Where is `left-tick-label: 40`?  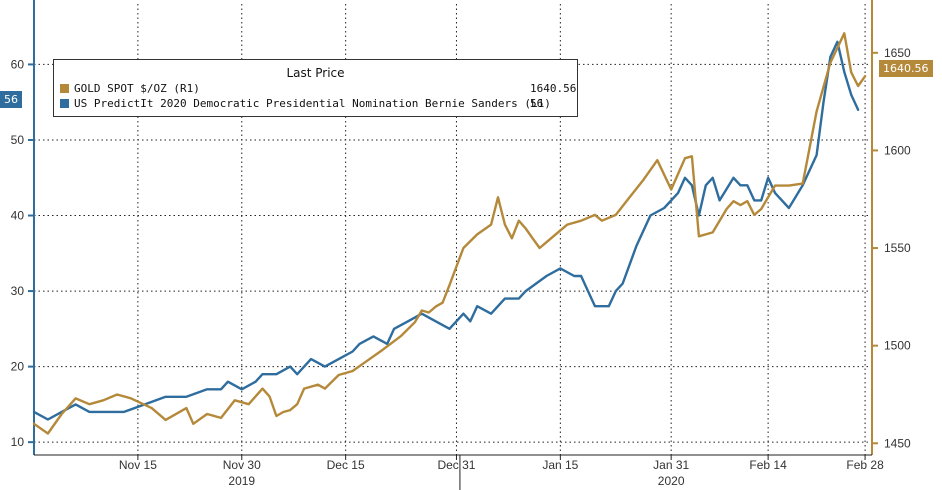
left-tick-label: 40 is located at coordinates (18, 216).